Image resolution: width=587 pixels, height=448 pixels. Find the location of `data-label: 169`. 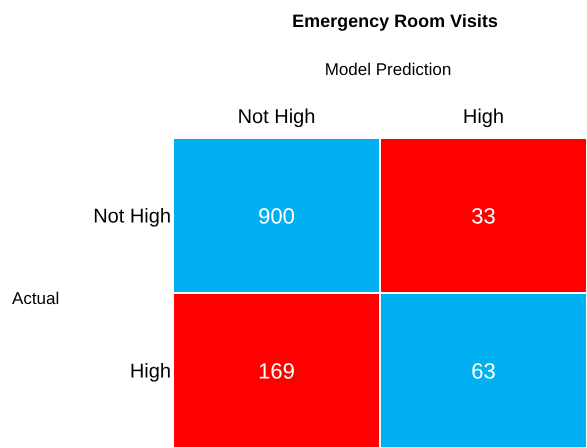

data-label: 169 is located at coordinates (276, 371).